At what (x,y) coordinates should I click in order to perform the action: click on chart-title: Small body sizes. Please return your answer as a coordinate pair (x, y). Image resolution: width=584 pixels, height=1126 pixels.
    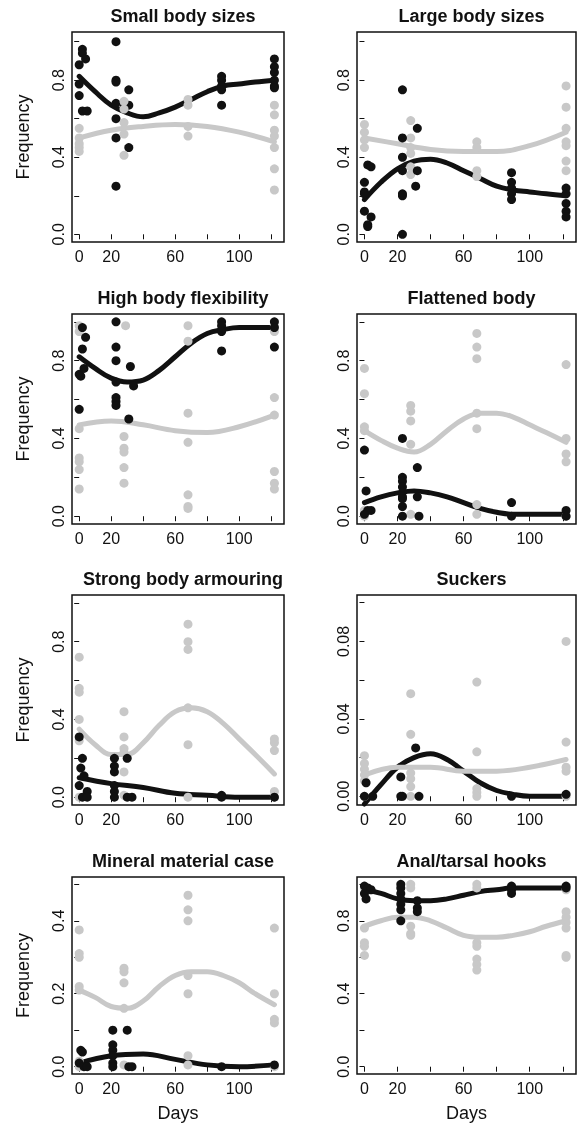
    Looking at the image, I should click on (183, 16).